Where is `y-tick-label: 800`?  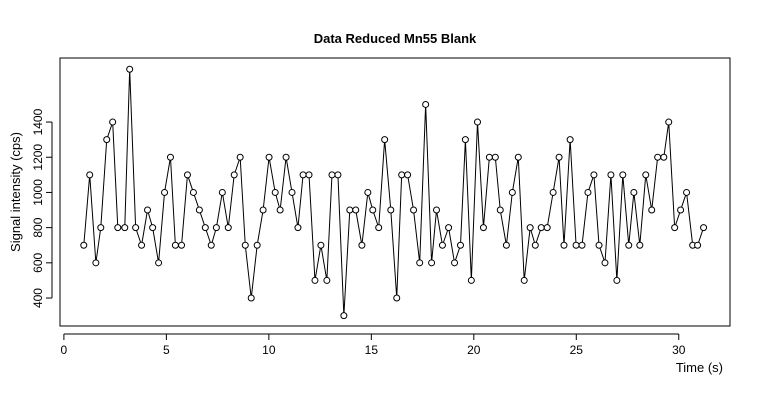
y-tick-label: 800 is located at coordinates (38, 227).